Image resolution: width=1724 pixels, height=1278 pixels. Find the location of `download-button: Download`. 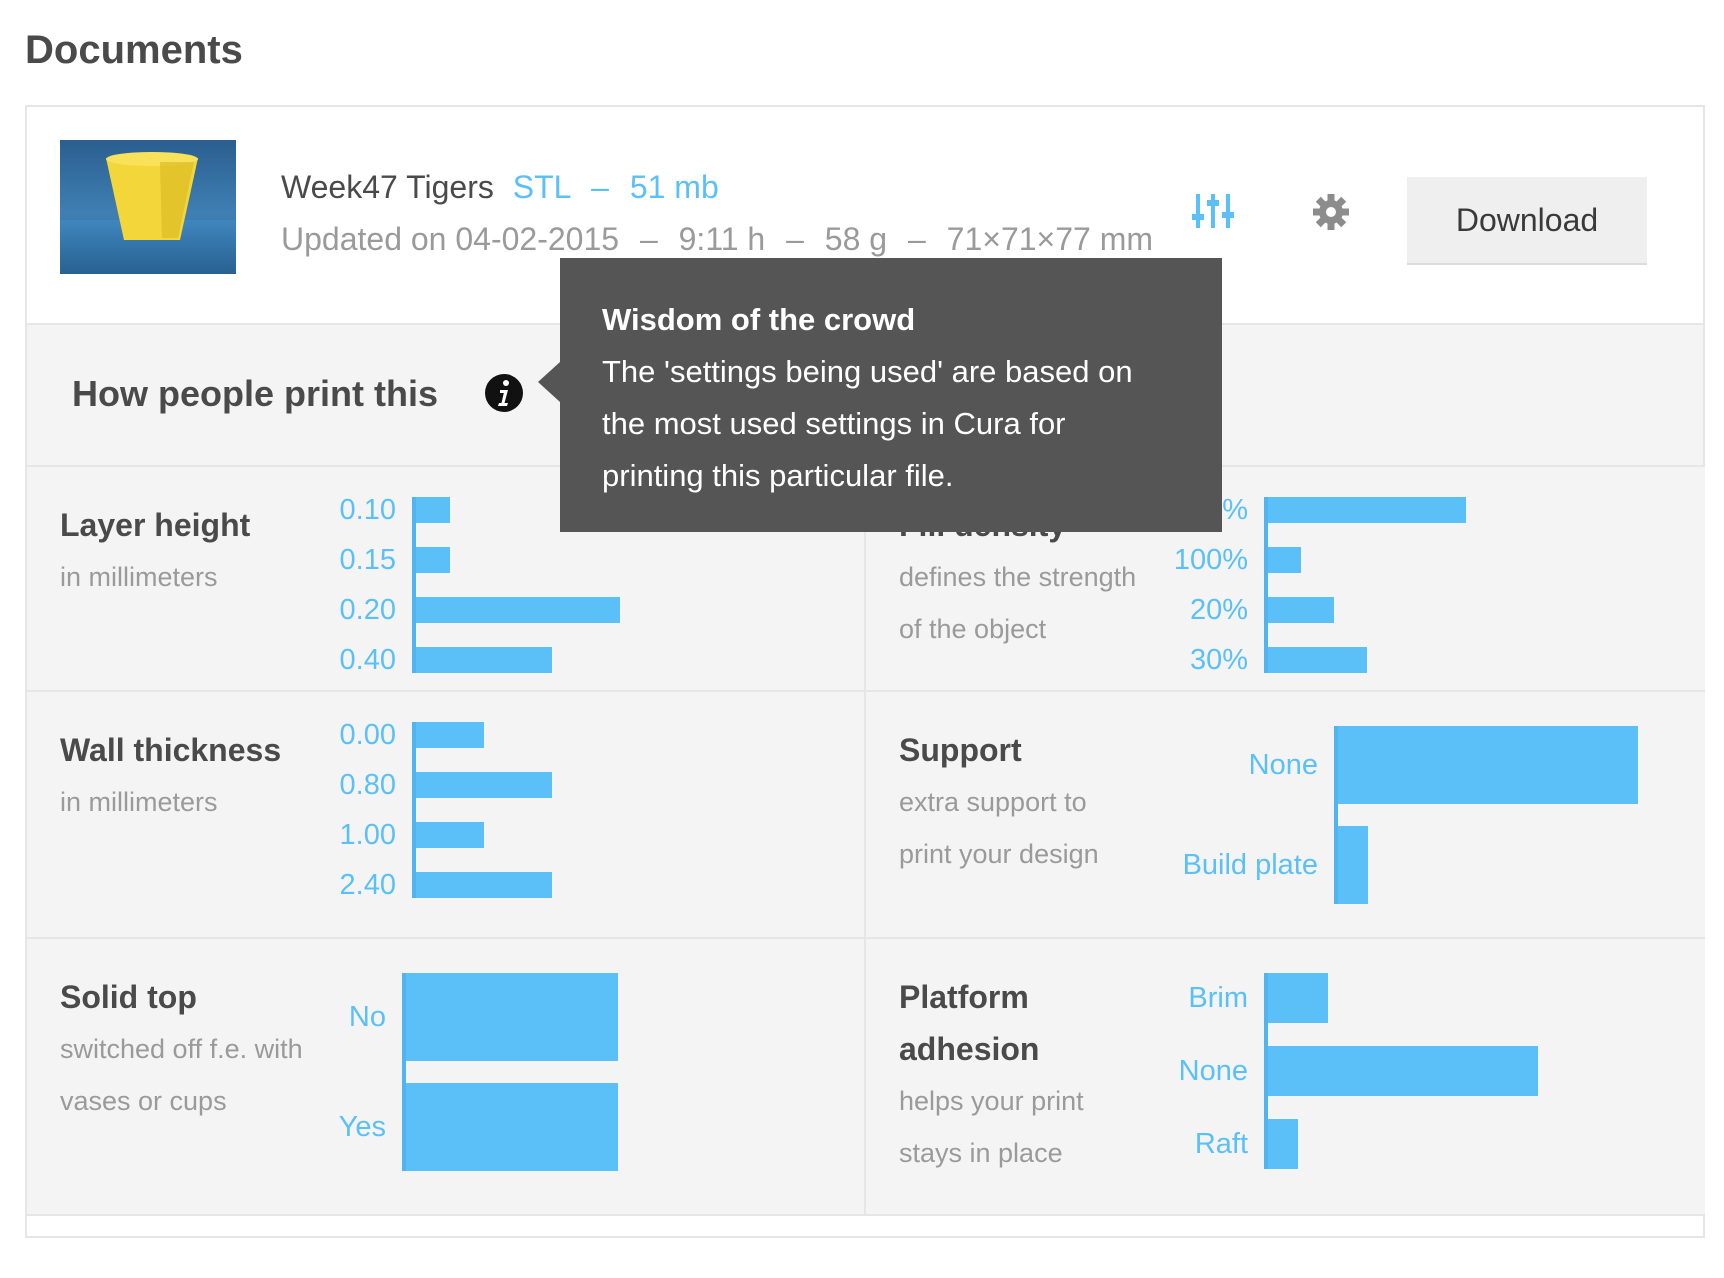

download-button: Download is located at coordinates (1527, 221).